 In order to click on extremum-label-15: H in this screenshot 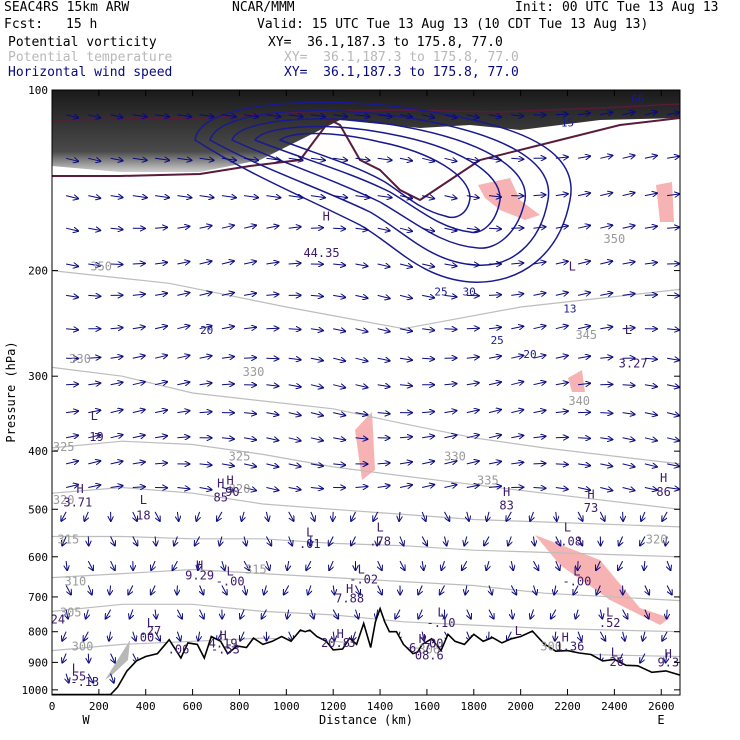, I will do `click(663, 478)`.